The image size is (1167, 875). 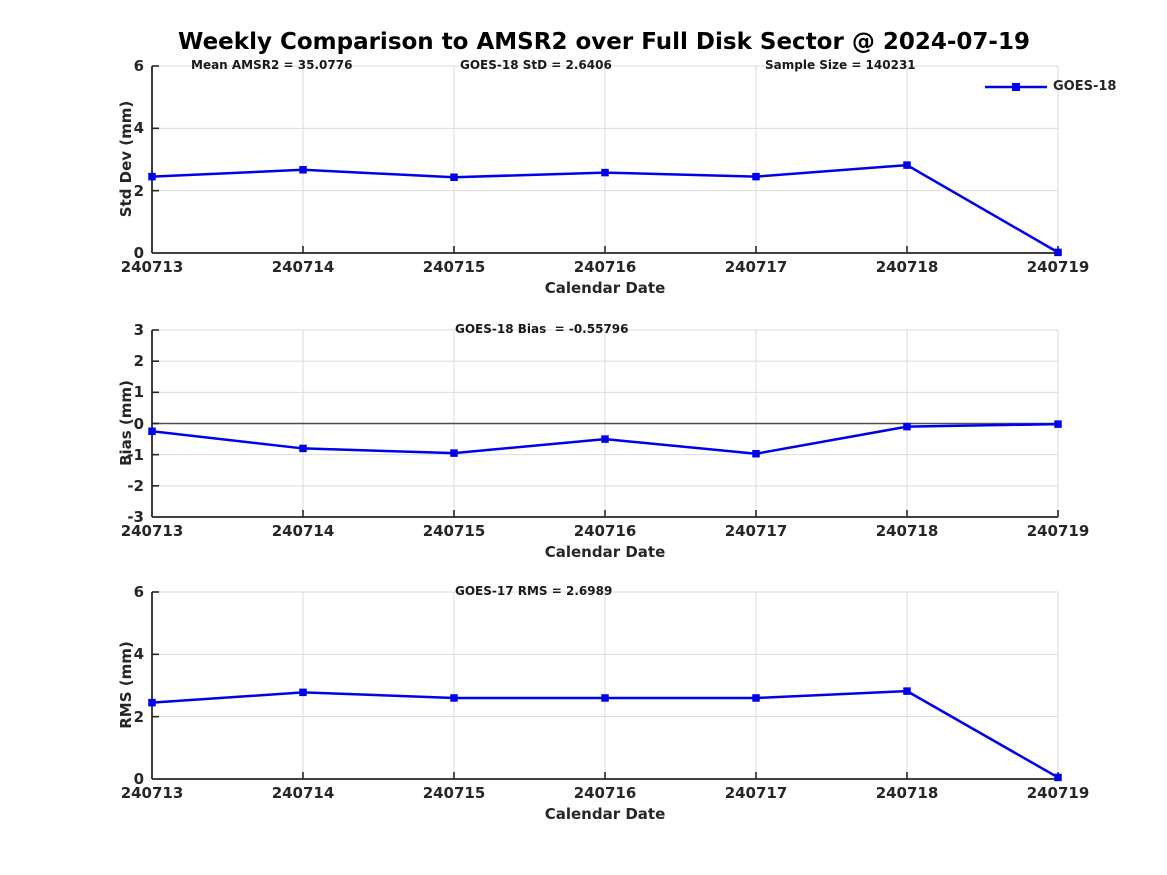 What do you see at coordinates (135, 485) in the screenshot?
I see `y-tick-label: -2` at bounding box center [135, 485].